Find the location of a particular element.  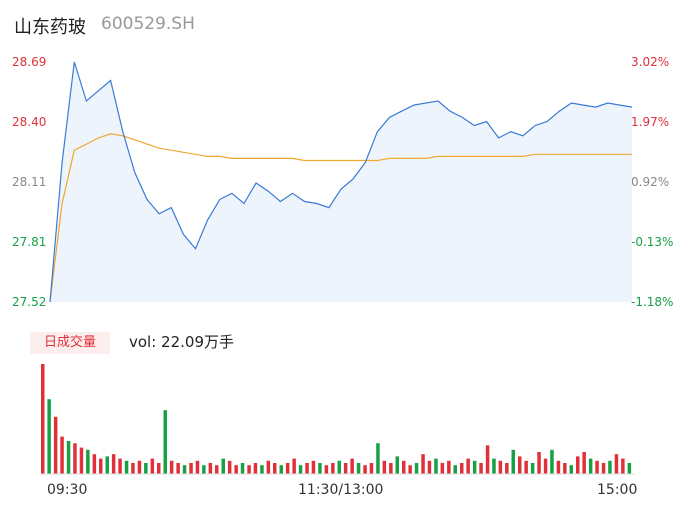

y-tick-price: 28.40 is located at coordinates (29, 122).